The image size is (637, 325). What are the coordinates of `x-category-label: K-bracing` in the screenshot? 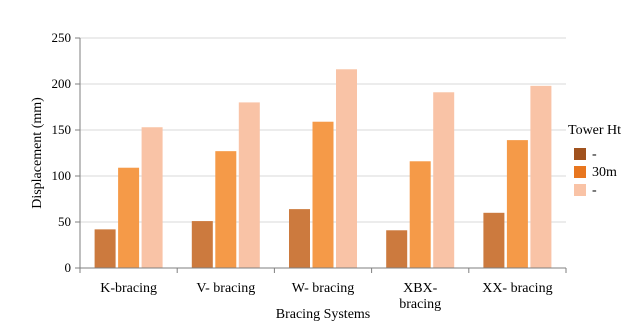 It's located at (128, 288).